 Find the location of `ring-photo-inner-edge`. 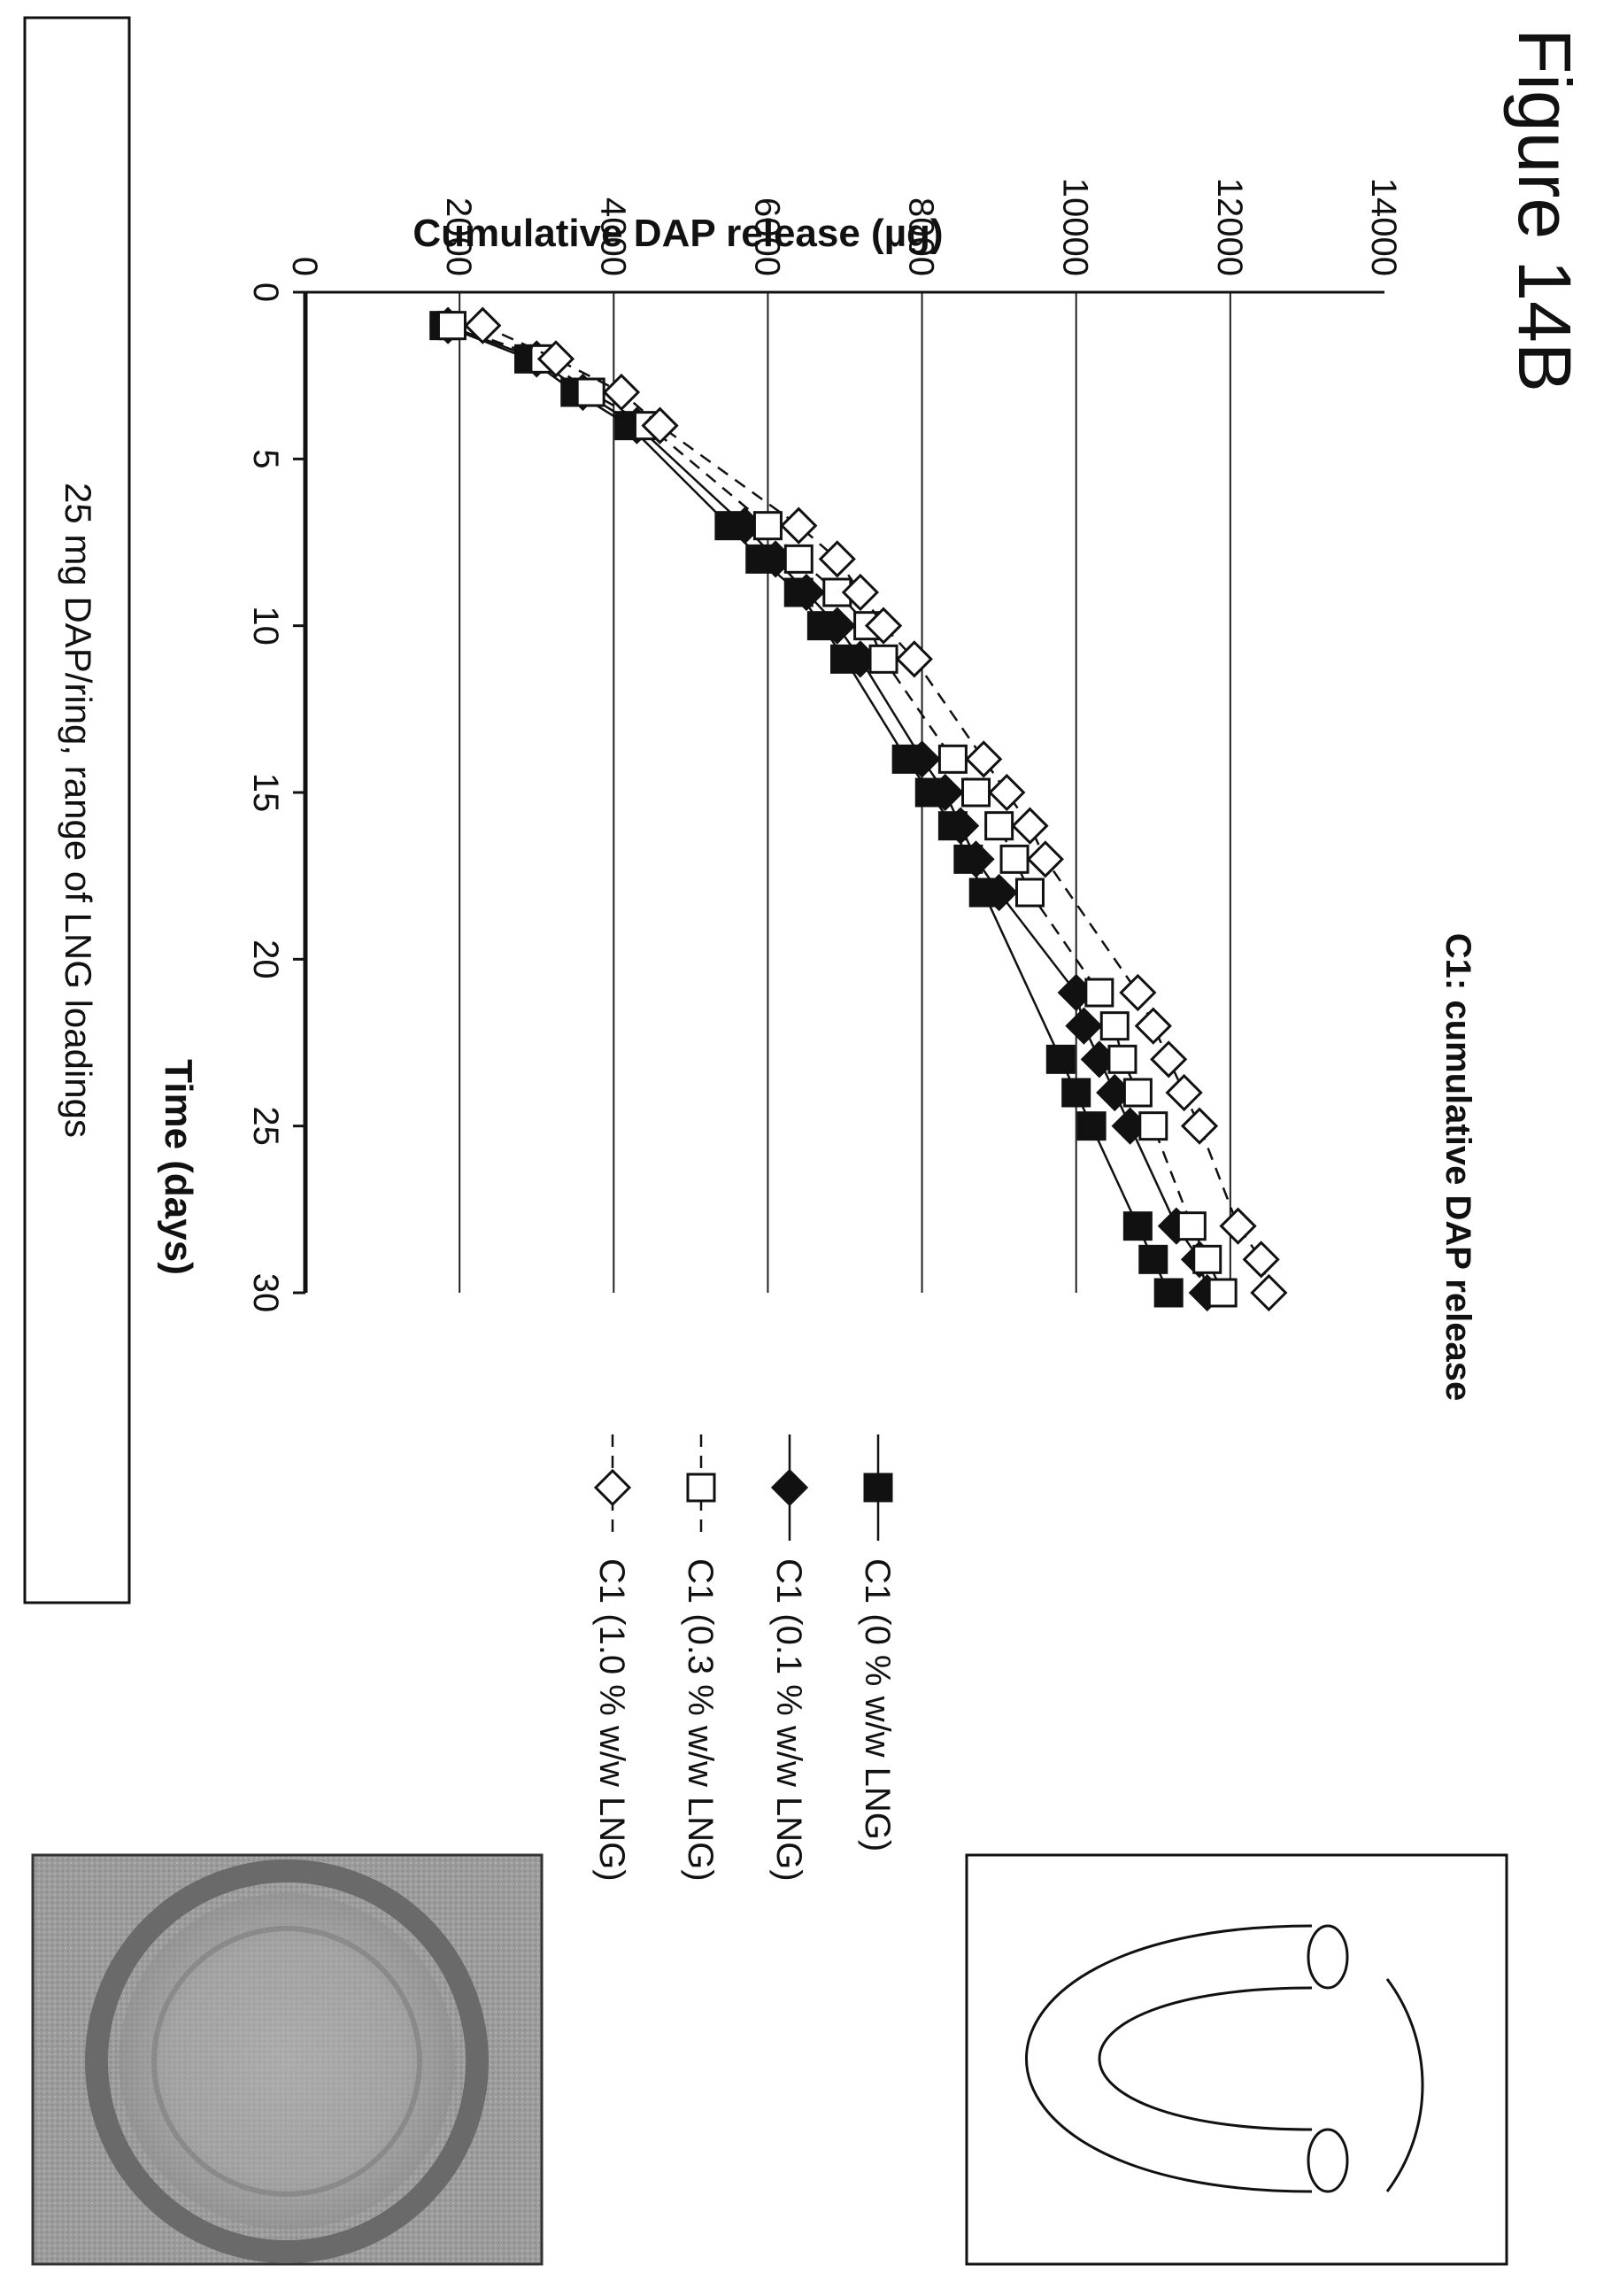

ring-photo-inner-edge is located at coordinates (286, 2061).